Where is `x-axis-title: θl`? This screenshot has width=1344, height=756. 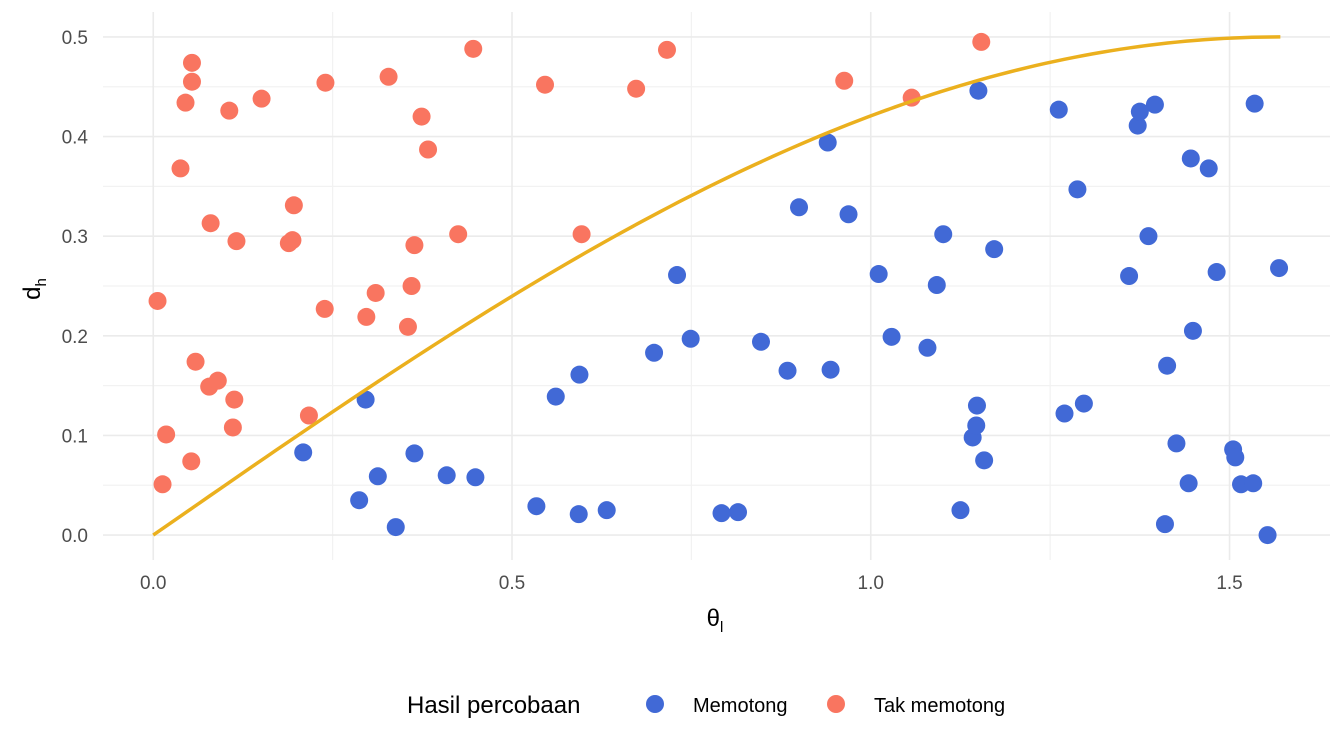
x-axis-title: θl is located at coordinates (715, 620).